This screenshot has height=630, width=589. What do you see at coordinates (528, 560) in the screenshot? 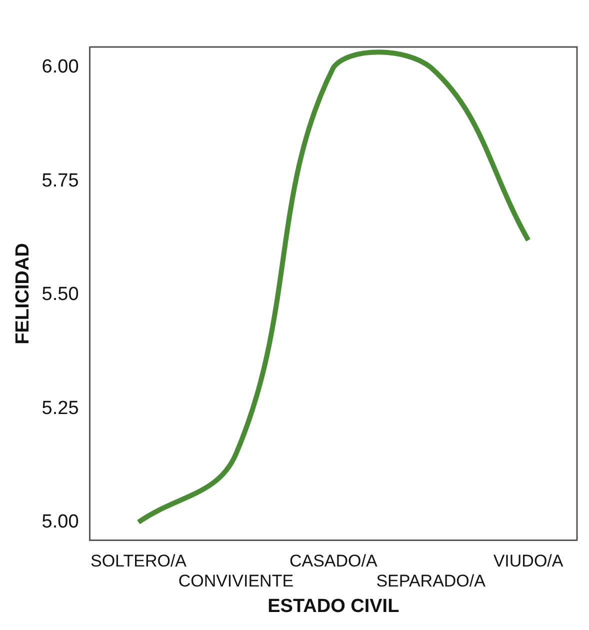
I see `x-tick-label: VIUDO/A` at bounding box center [528, 560].